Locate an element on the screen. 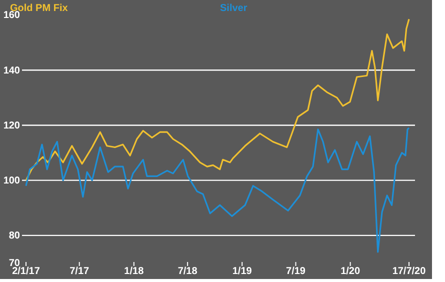 The image size is (445, 282). x-tick-label: 7/18 is located at coordinates (188, 271).